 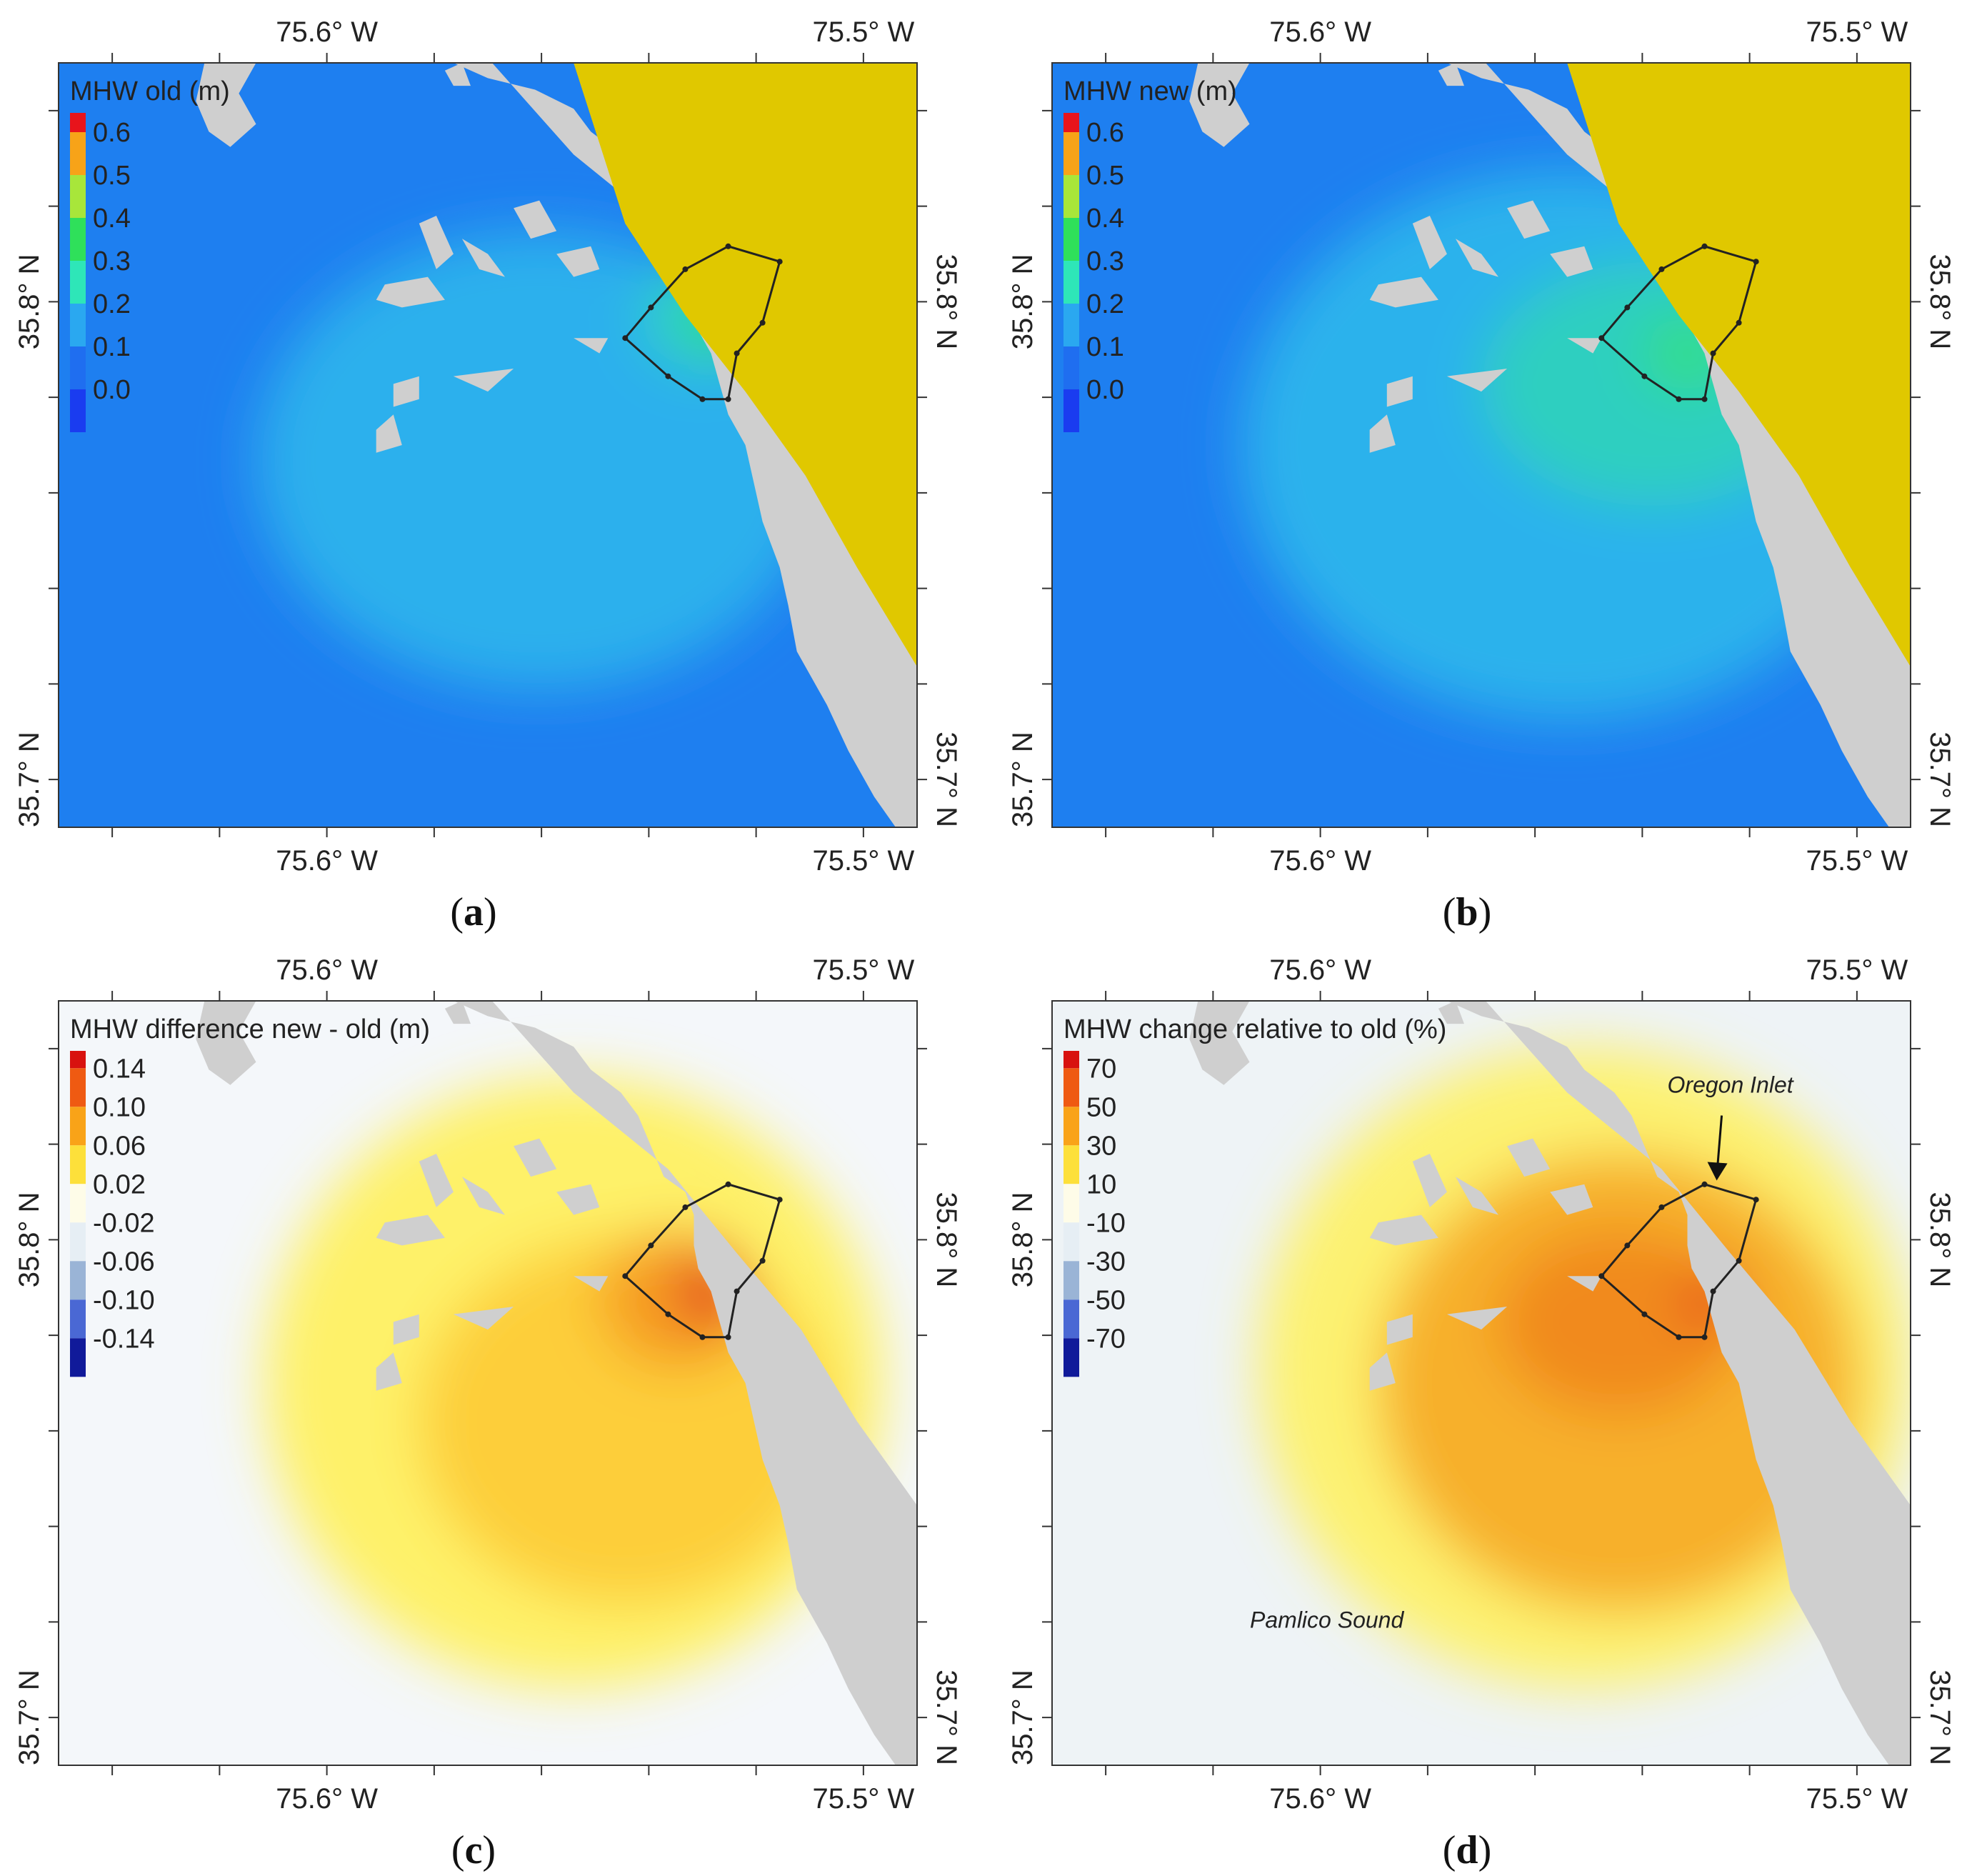 I want to click on legend-label: -0.14, so click(x=124, y=1339).